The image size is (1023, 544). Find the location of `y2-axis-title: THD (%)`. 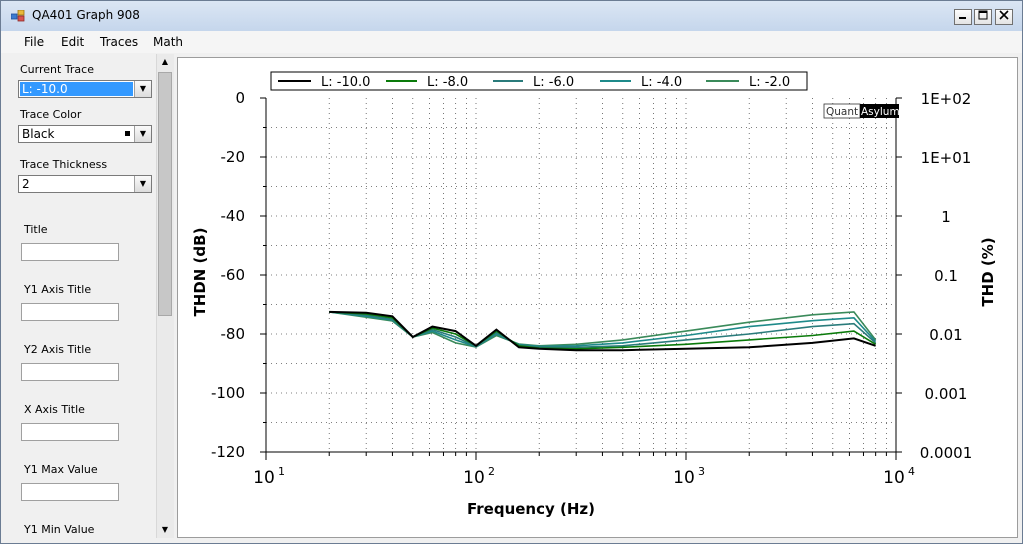

y2-axis-title: THD (%) is located at coordinates (988, 271).